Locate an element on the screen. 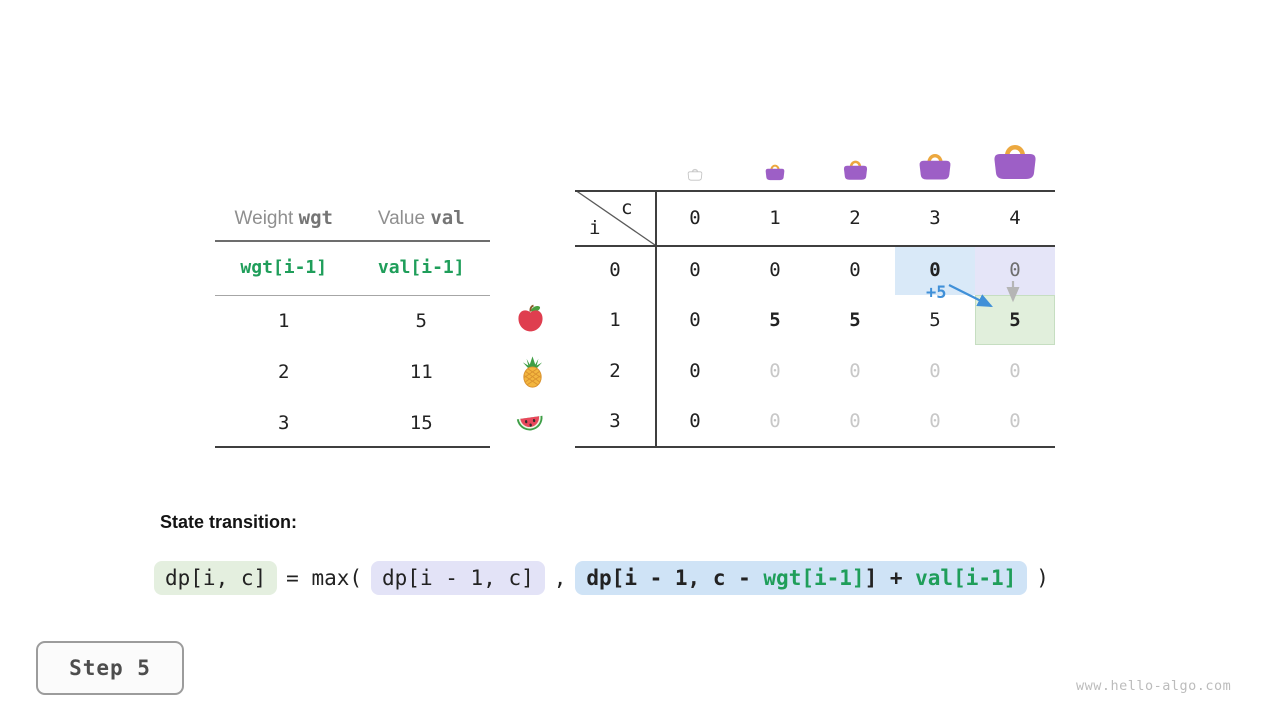 This screenshot has height=720, width=1280. dp-cell-0-4: 0 is located at coordinates (1015, 270).